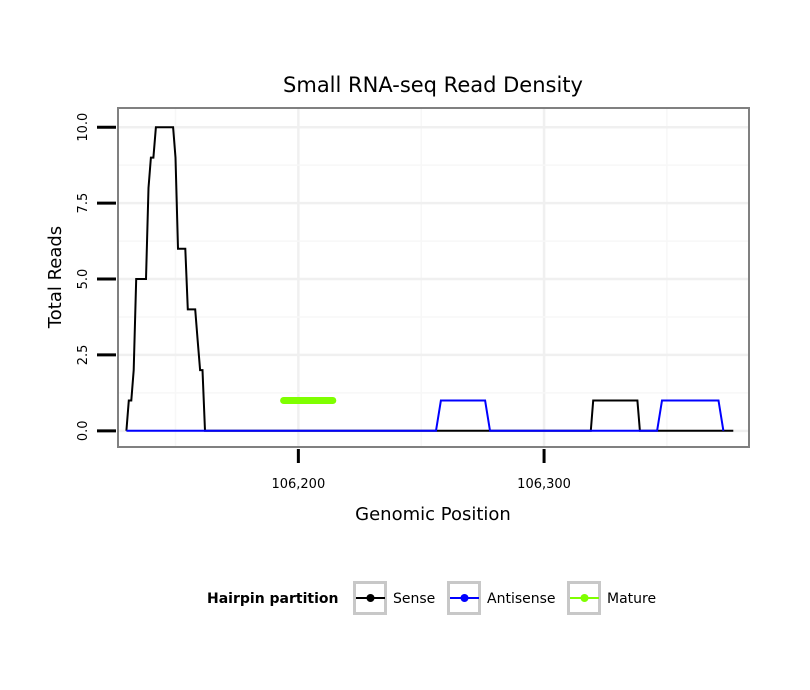 The height and width of the screenshot is (690, 810). I want to click on legend-label-antisense: Antisense, so click(521, 599).